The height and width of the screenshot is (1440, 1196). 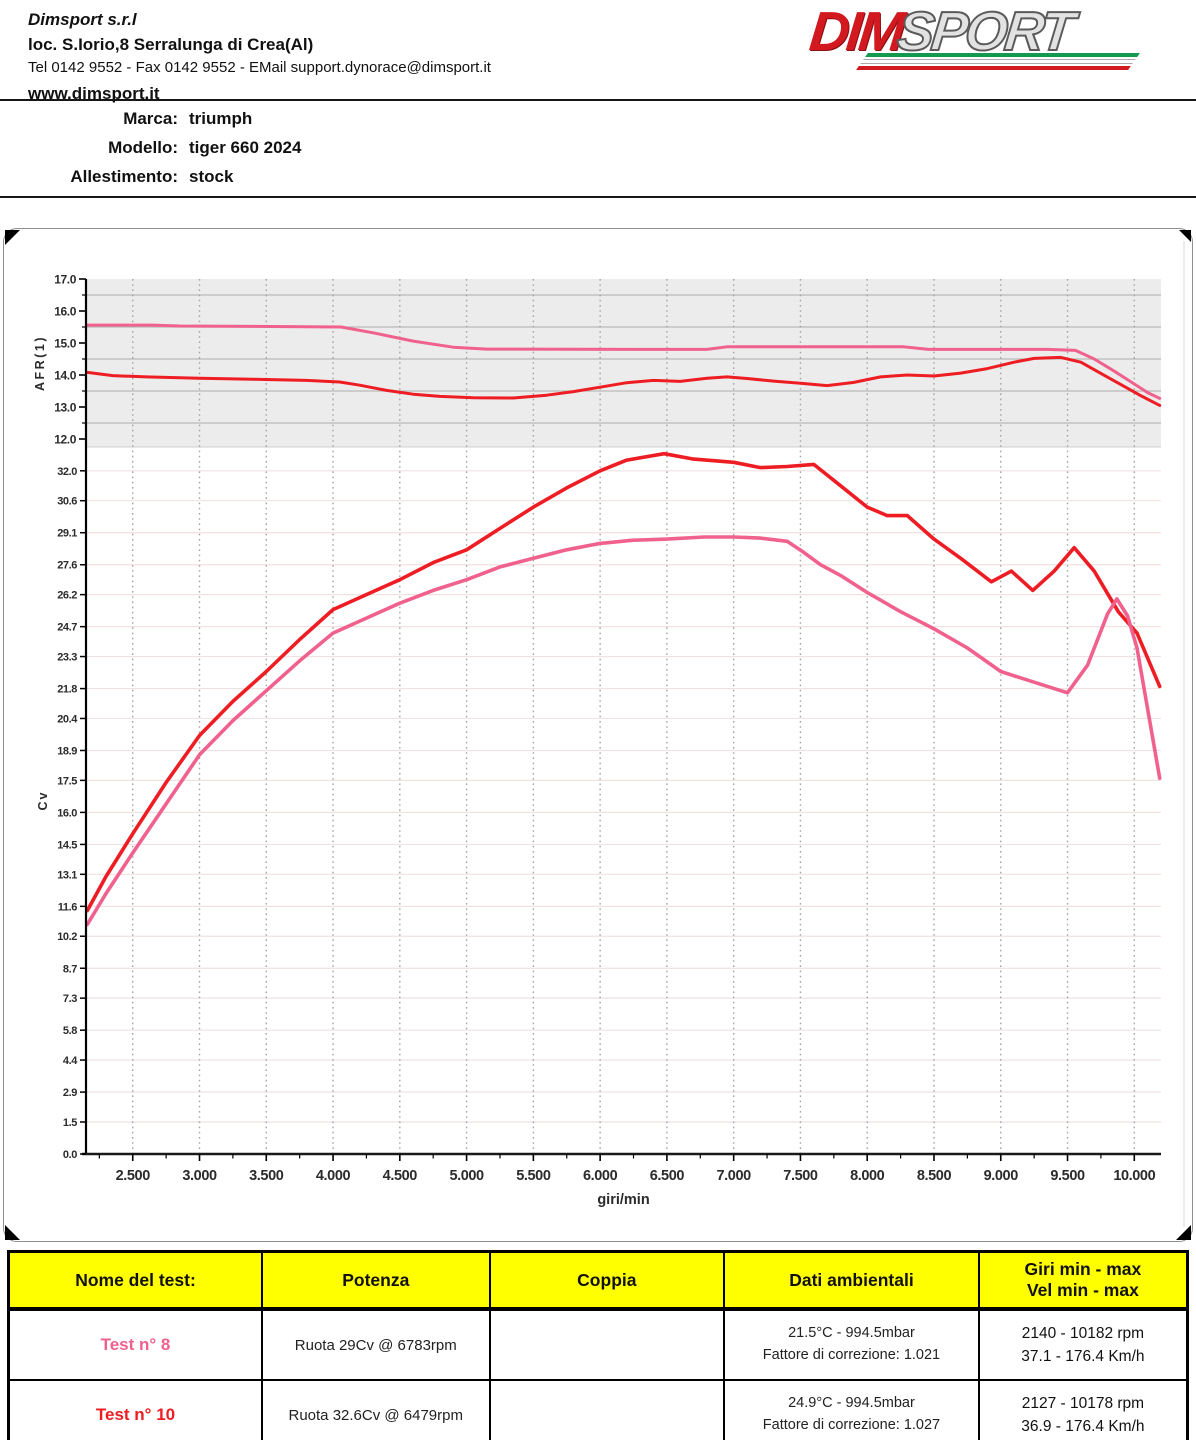 I want to click on tick-label: 5.000, so click(x=466, y=1176).